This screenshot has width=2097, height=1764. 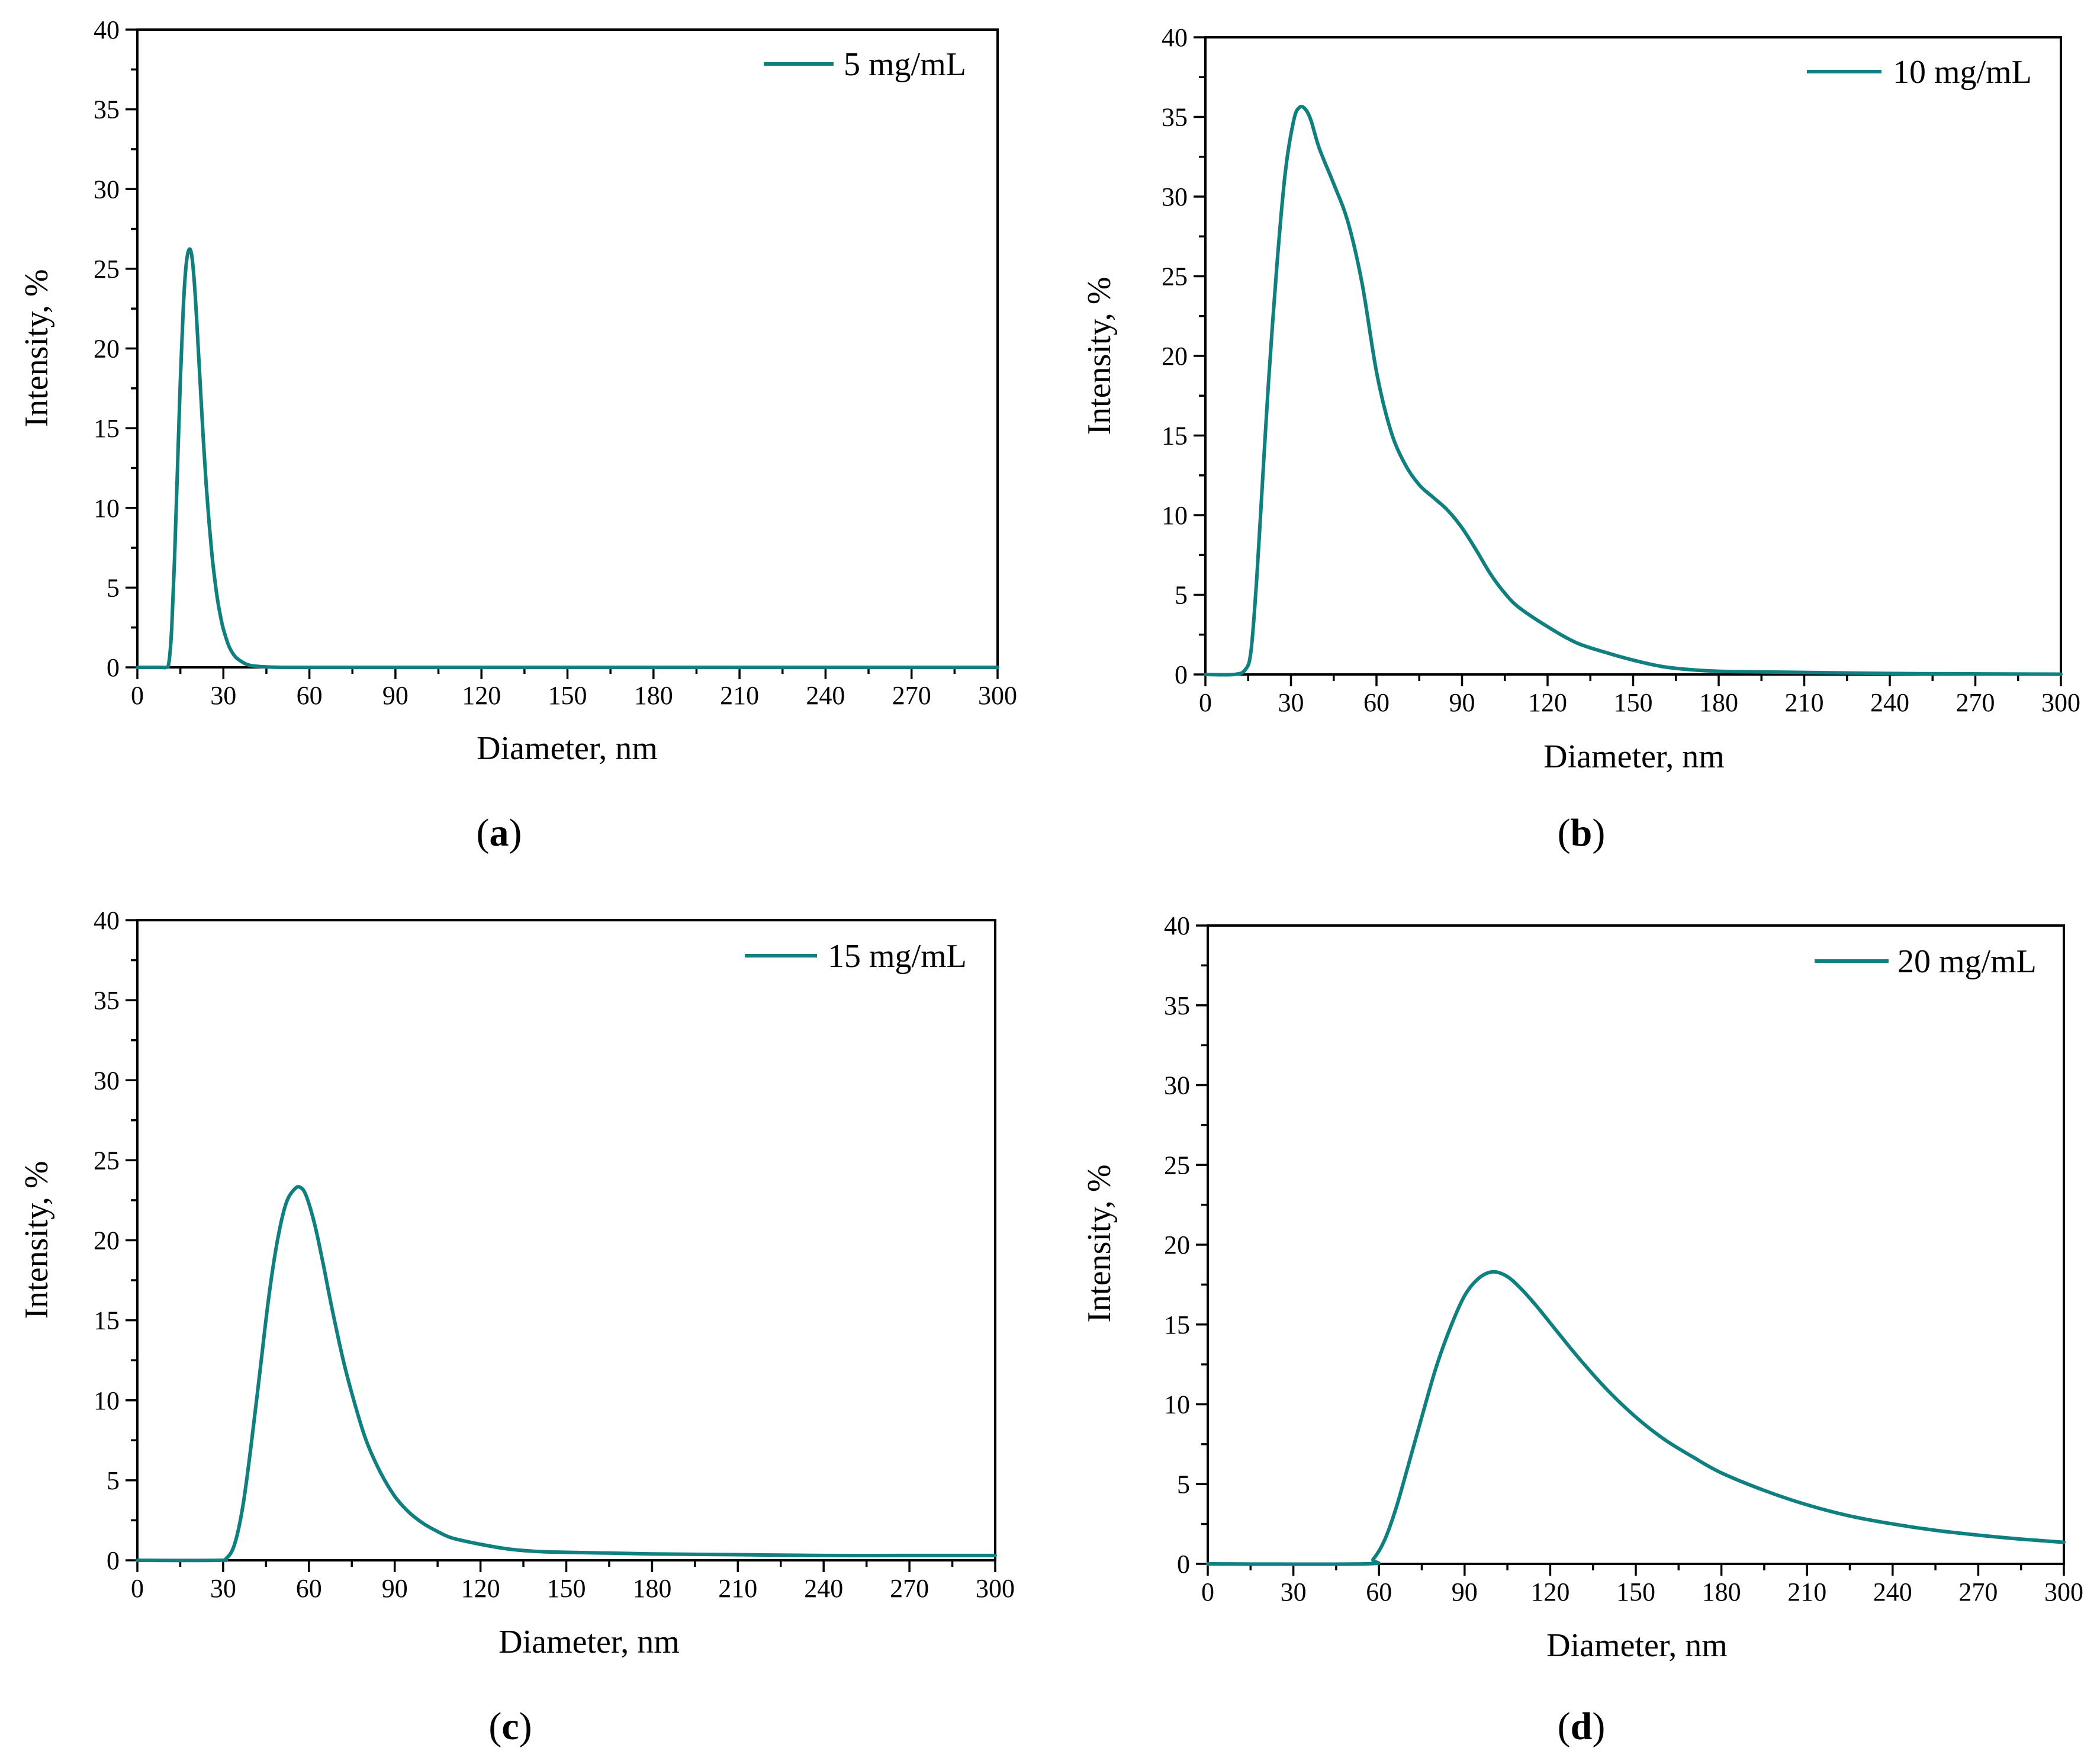 I want to click on series-line-10-mg-ml, so click(x=1633, y=390).